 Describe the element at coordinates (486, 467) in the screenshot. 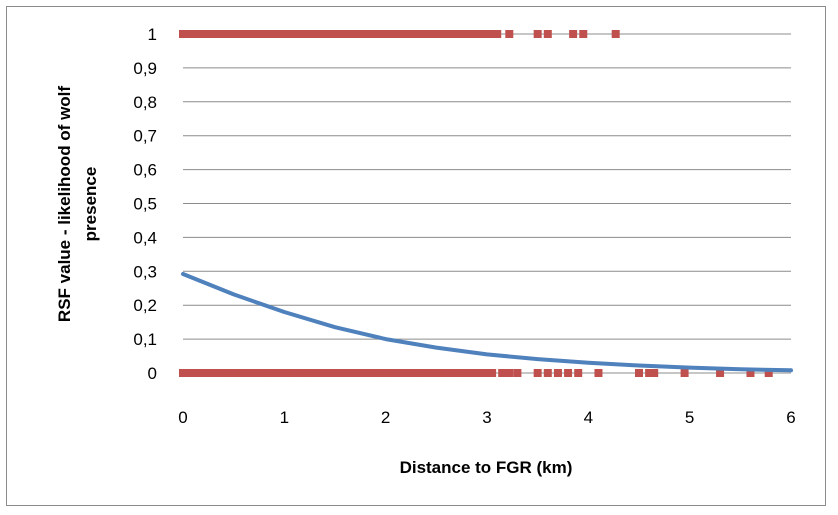

I see `x-axis-label: Distance to FGR (km)` at that location.